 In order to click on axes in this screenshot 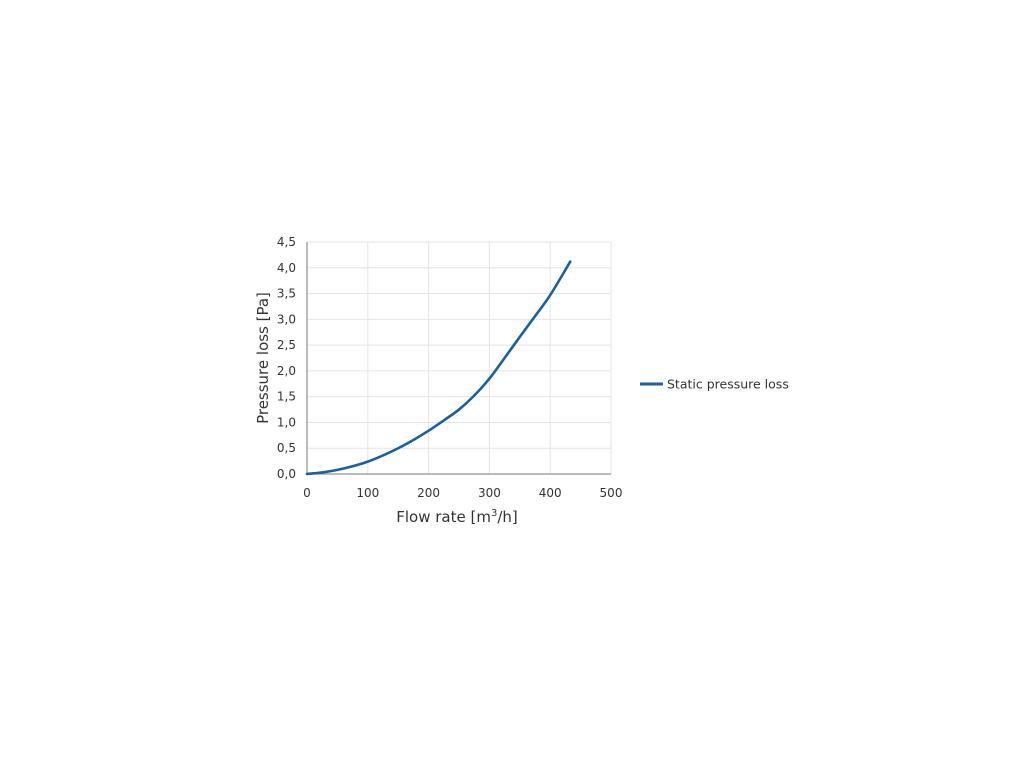, I will do `click(458, 358)`.